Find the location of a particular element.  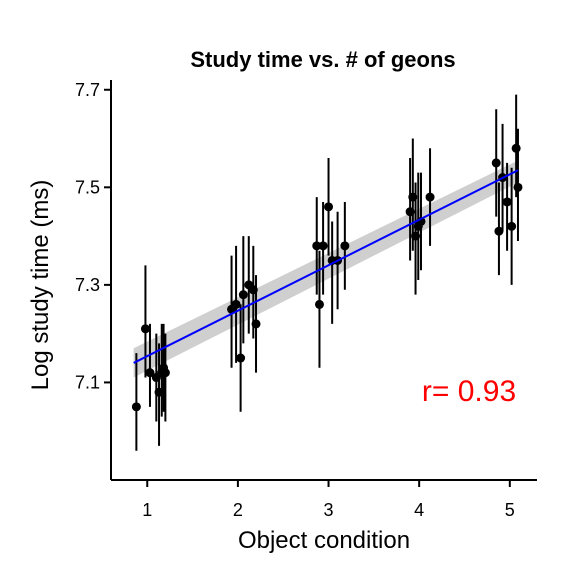

x-tick-label: 1 is located at coordinates (147, 510).